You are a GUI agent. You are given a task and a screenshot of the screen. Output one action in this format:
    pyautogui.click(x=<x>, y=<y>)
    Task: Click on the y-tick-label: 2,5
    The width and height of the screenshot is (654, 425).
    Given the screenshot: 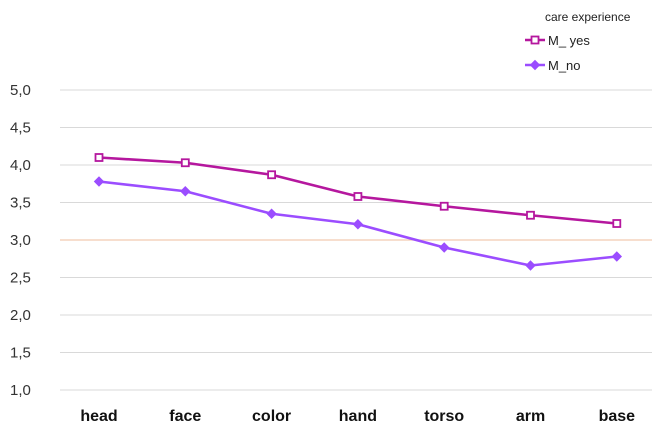 What is the action you would take?
    pyautogui.click(x=20, y=278)
    